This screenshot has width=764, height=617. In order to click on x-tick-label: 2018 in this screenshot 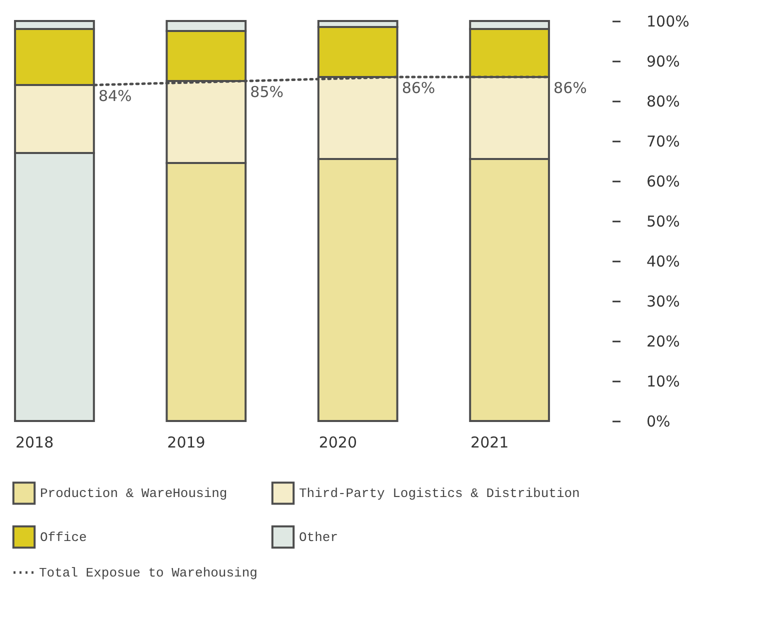, I will do `click(34, 443)`.